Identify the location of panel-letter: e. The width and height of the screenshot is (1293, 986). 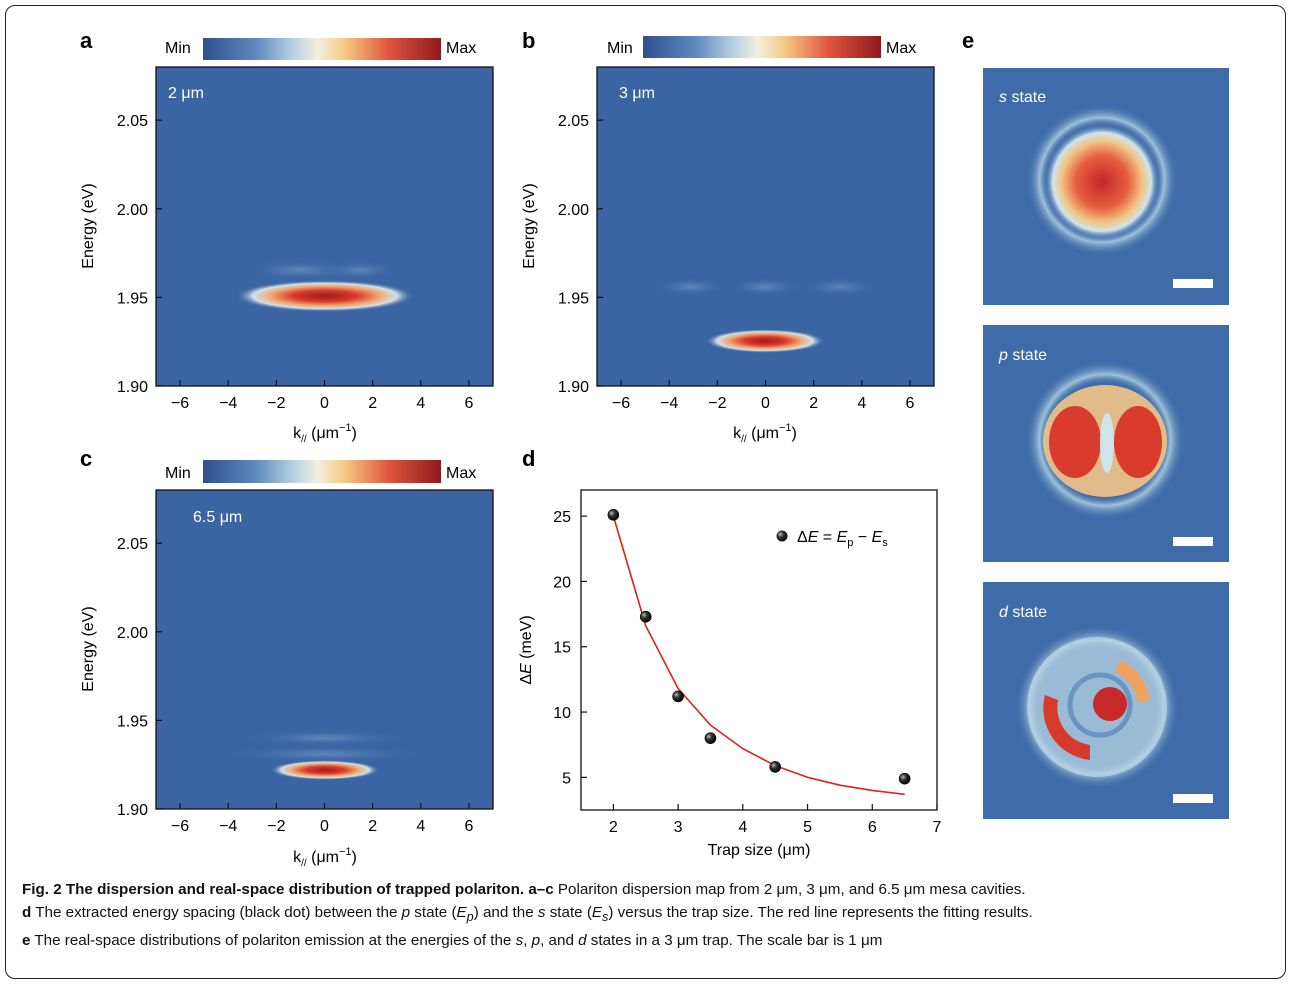
(968, 40).